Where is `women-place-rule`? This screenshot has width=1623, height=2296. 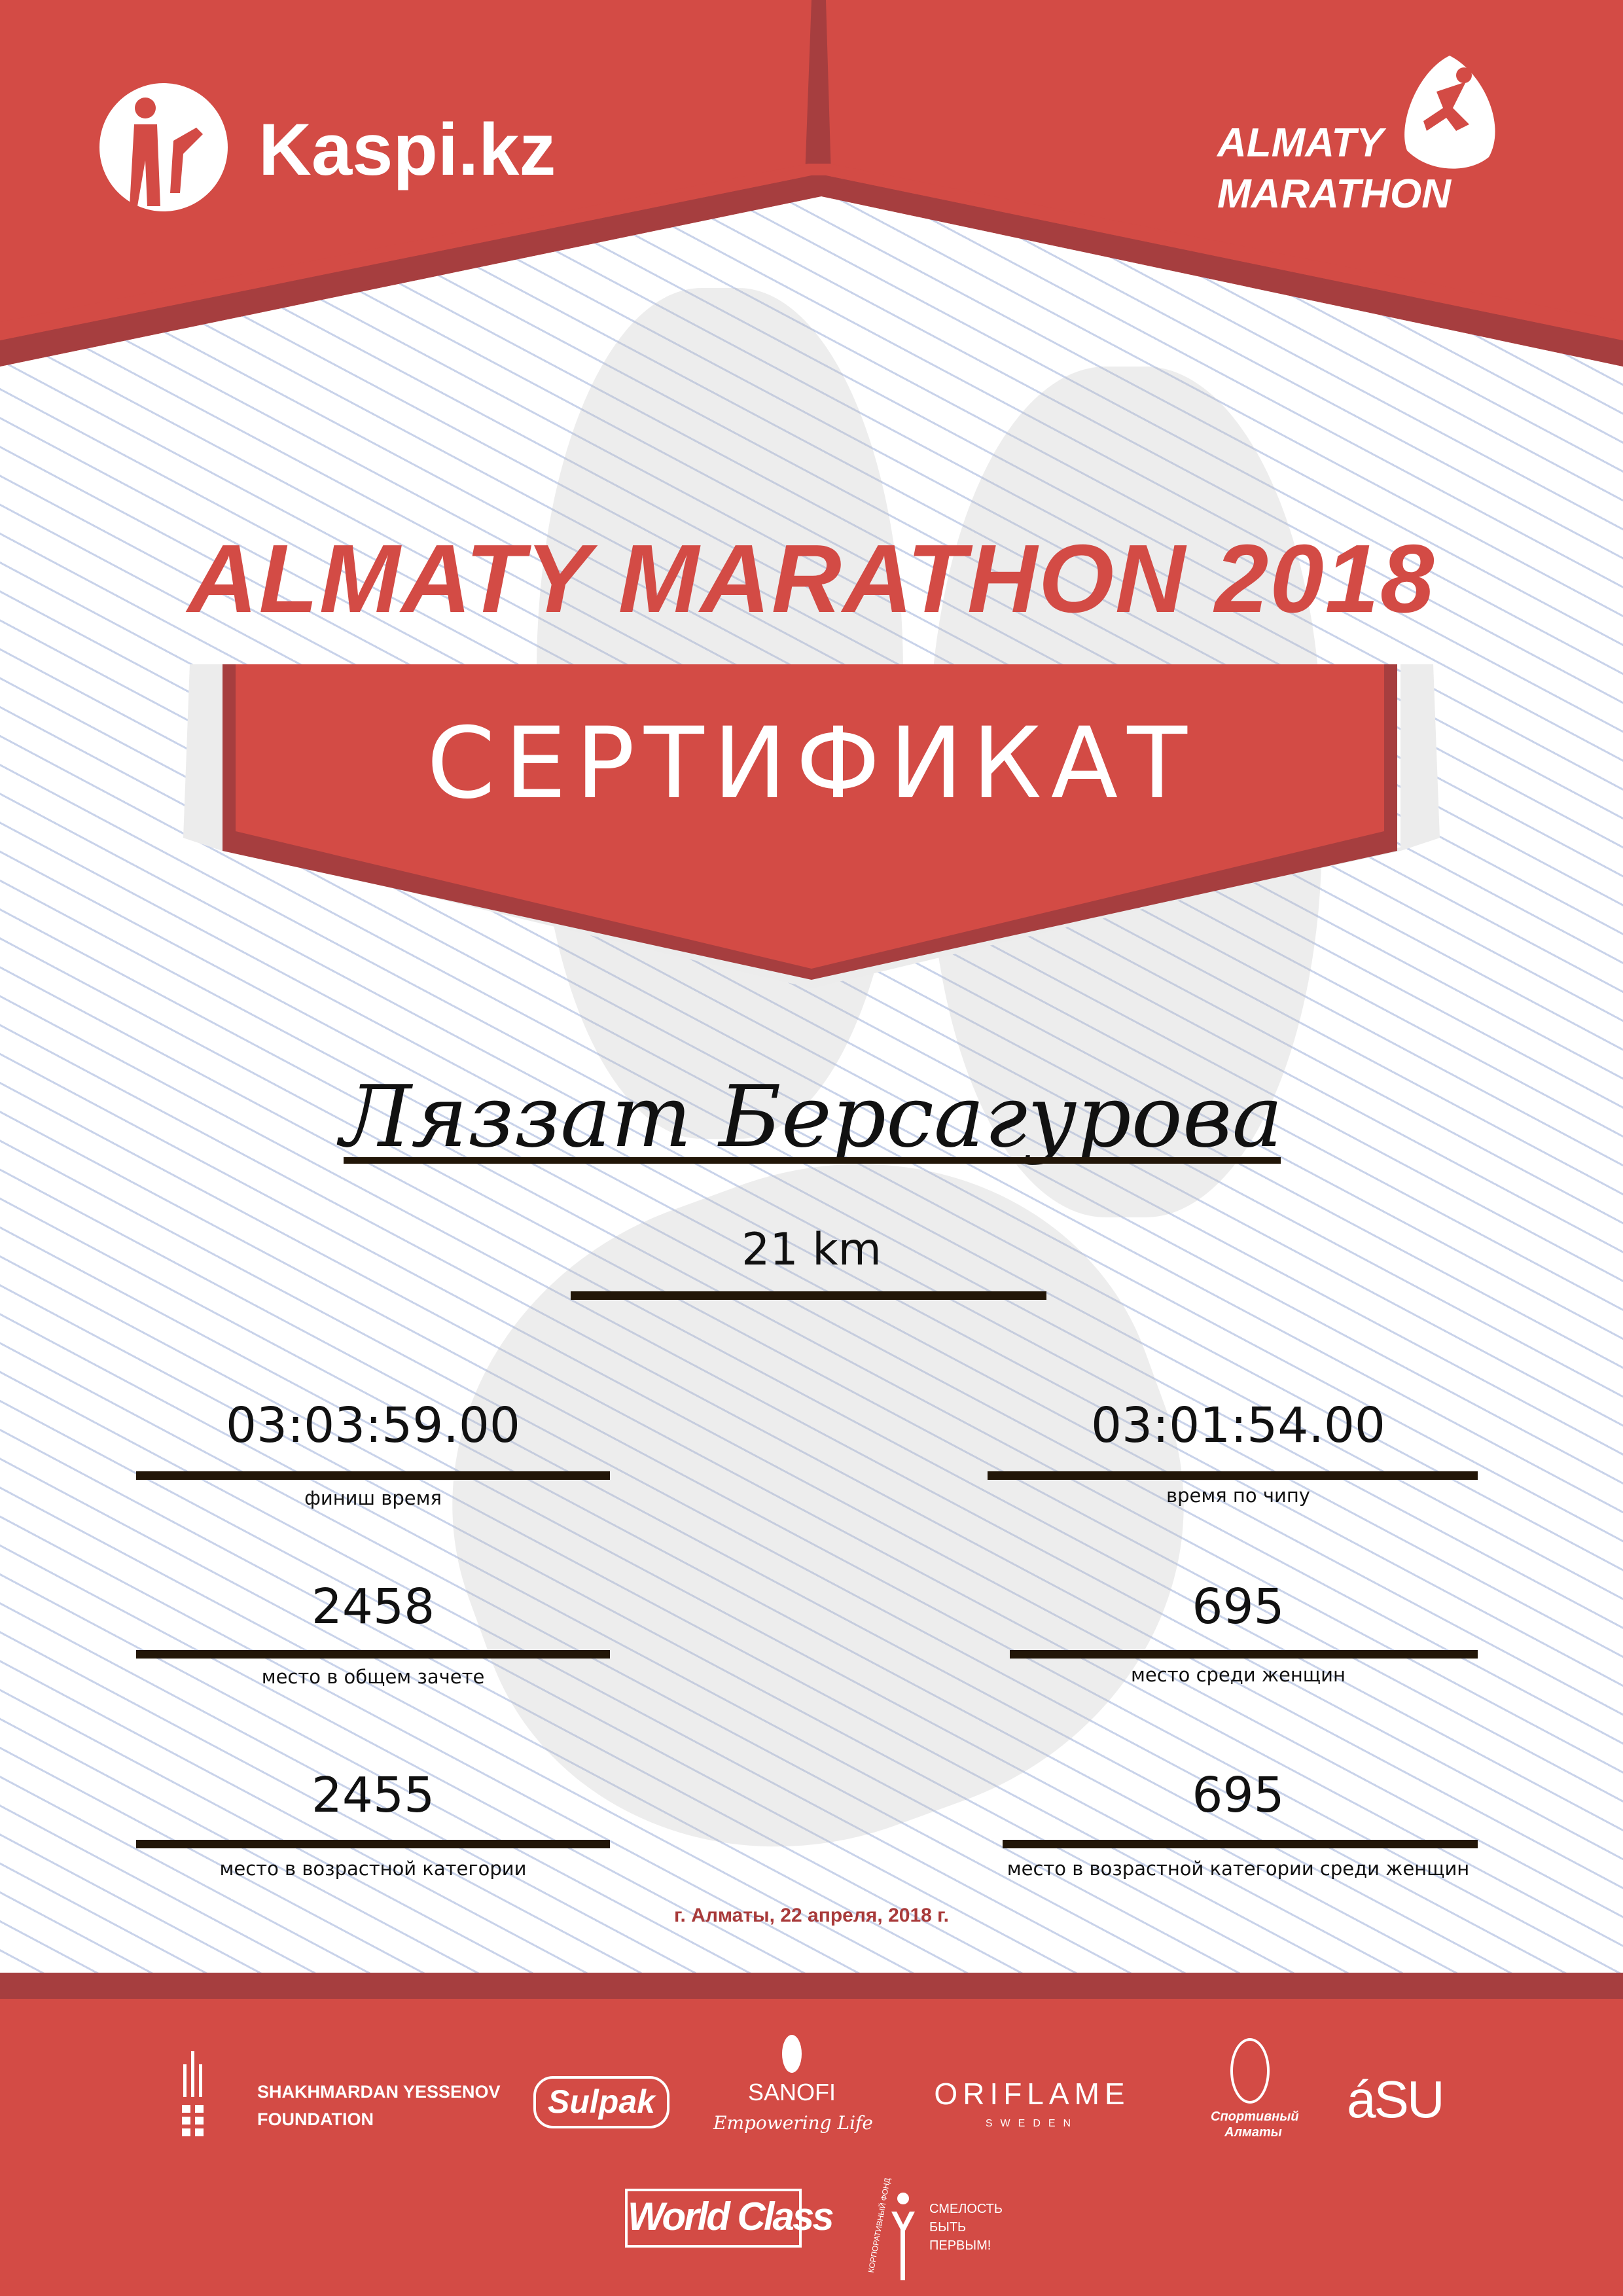
women-place-rule is located at coordinates (1244, 1654).